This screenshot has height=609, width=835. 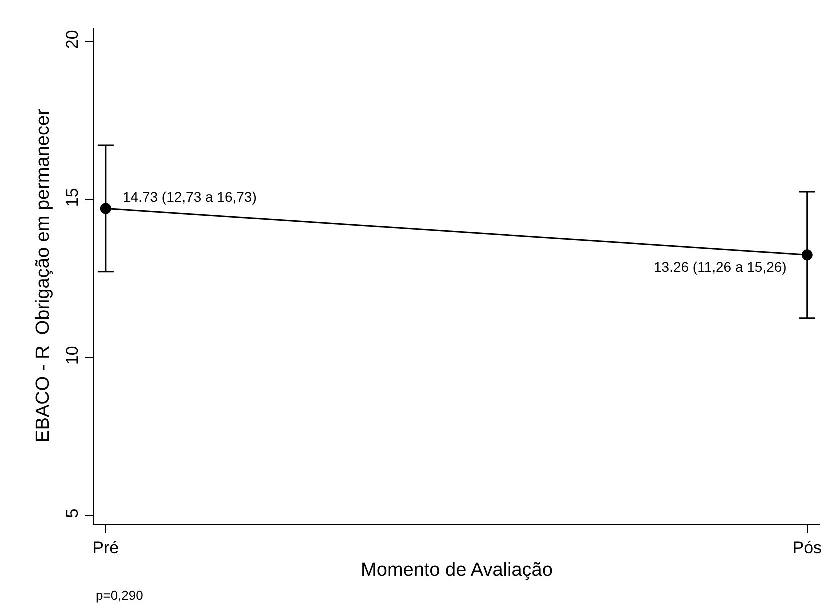 What do you see at coordinates (72, 40) in the screenshot?
I see `y-tick-label: 20` at bounding box center [72, 40].